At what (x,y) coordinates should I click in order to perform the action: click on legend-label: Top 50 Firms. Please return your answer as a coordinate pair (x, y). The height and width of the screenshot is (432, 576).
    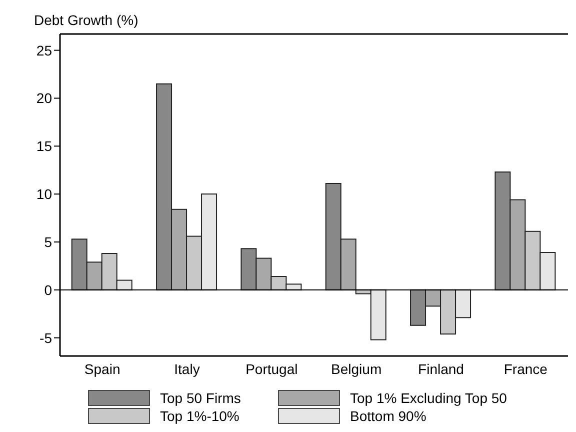
    Looking at the image, I should click on (200, 398).